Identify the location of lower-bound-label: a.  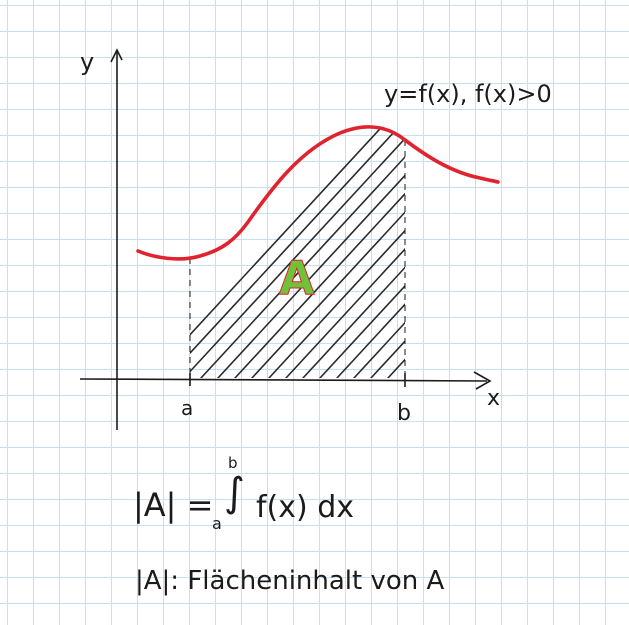
(187, 408).